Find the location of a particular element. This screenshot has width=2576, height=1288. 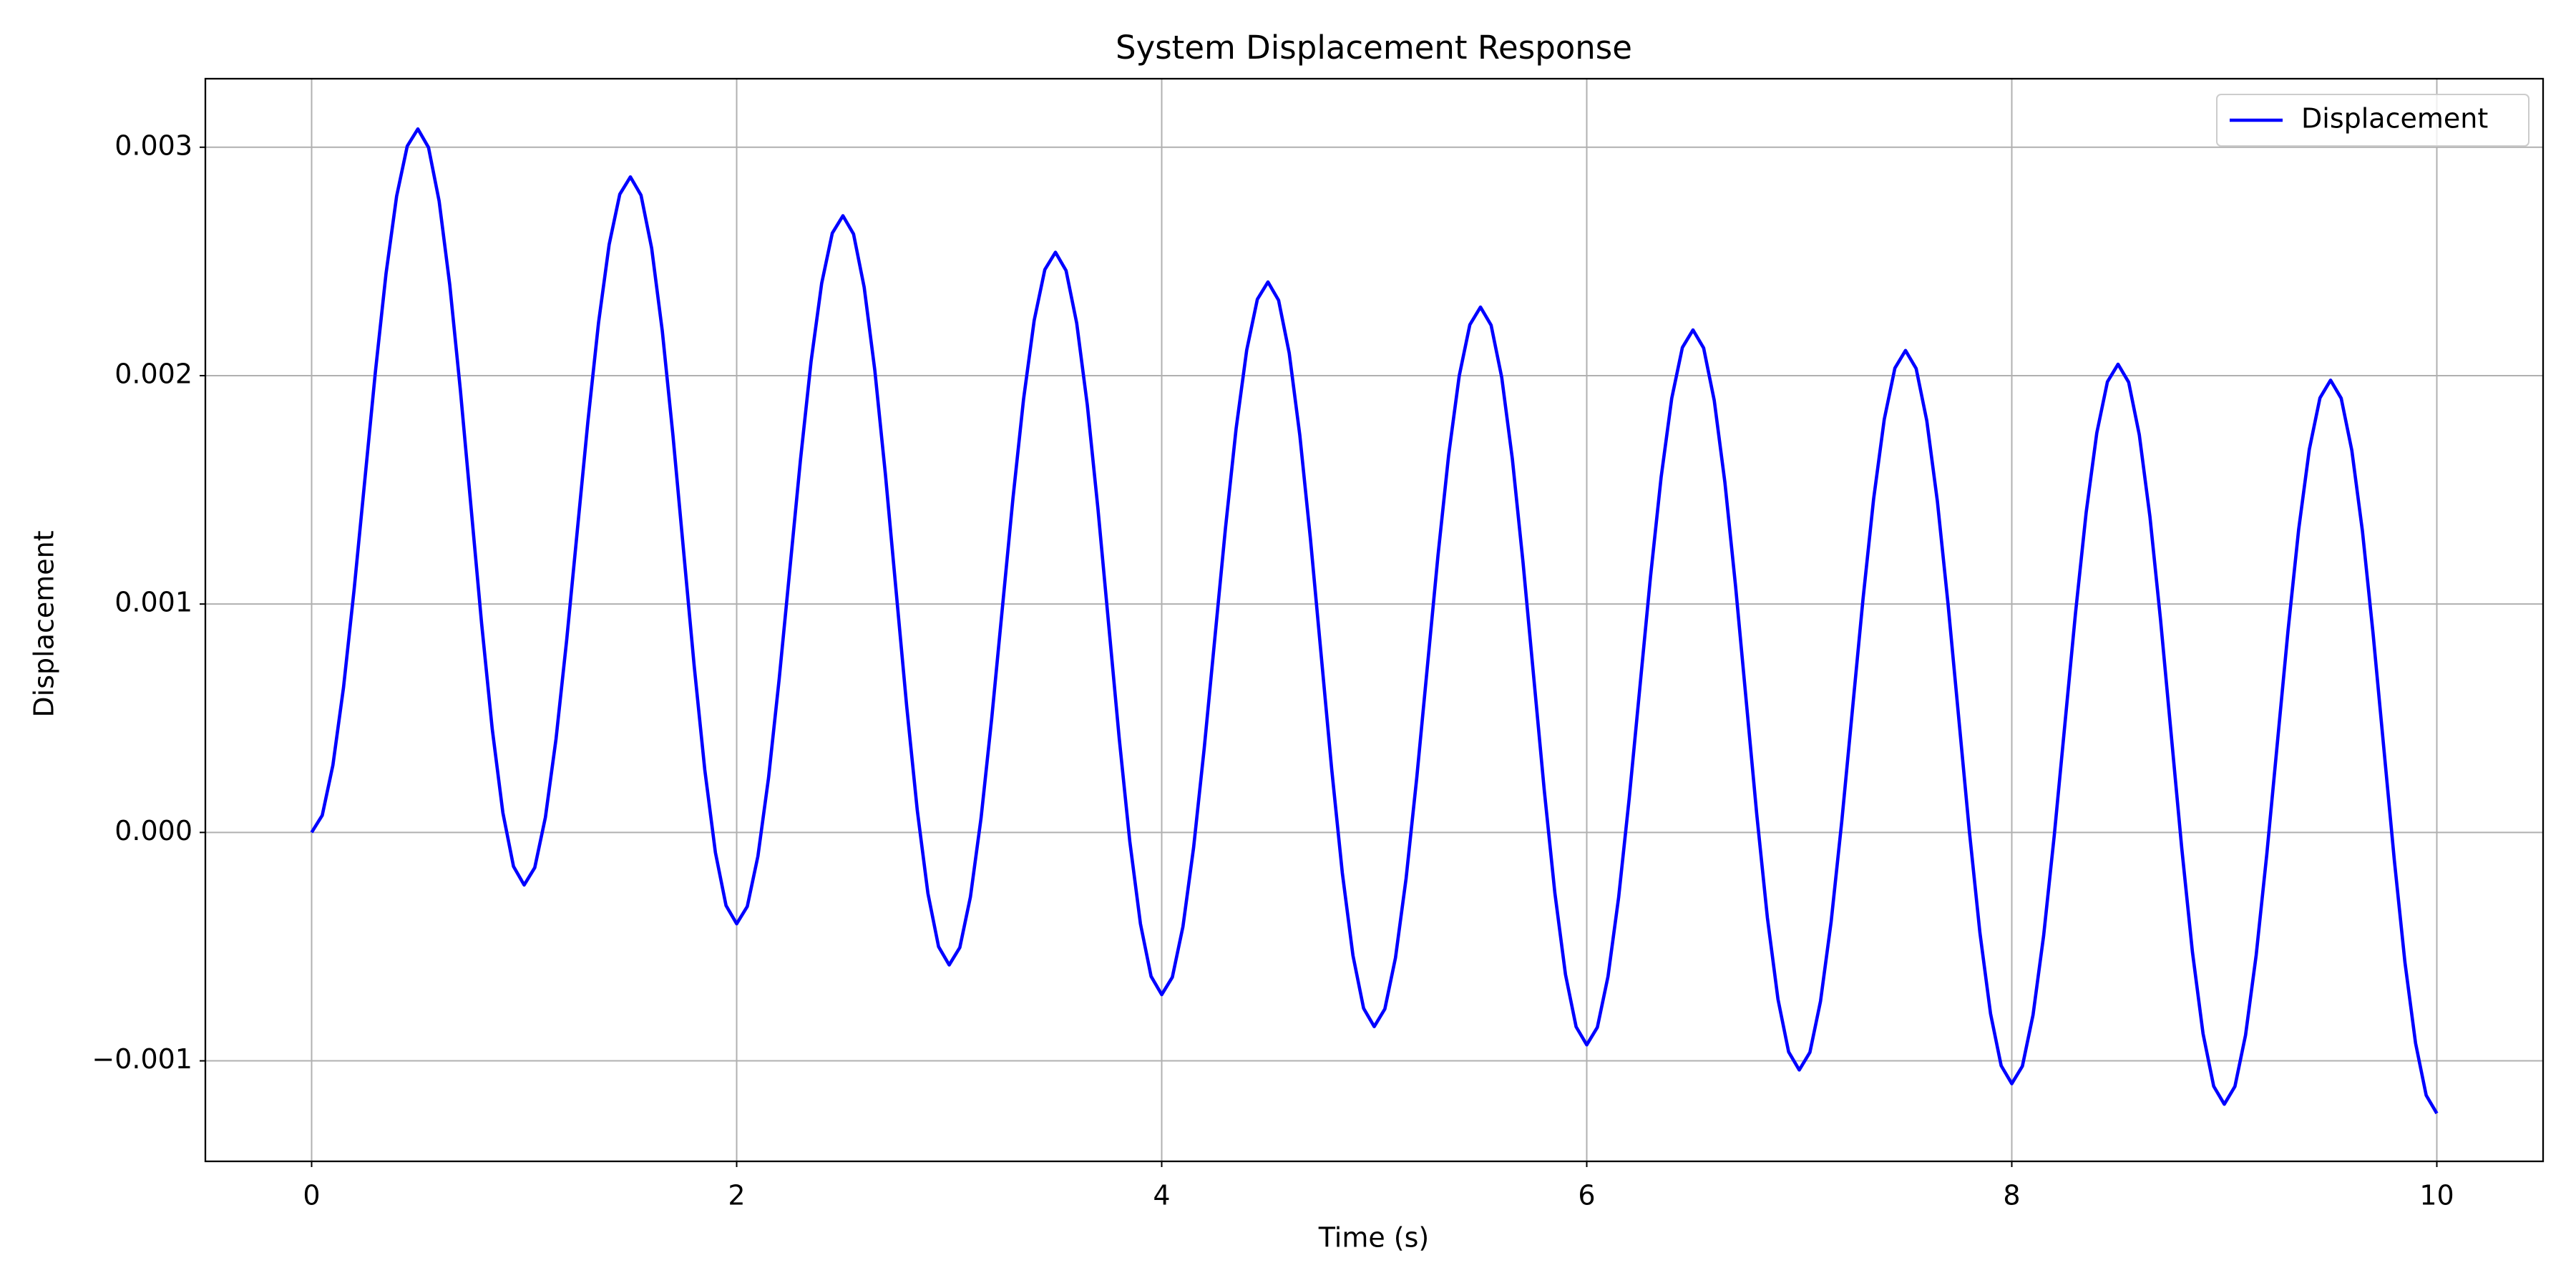

y-tick-label: 0.000 is located at coordinates (153, 831).